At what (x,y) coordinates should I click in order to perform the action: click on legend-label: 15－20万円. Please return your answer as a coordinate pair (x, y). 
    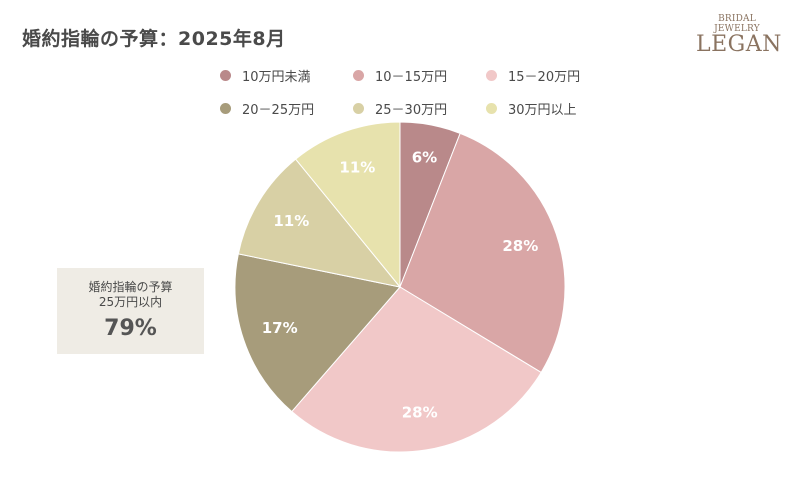
    Looking at the image, I should click on (544, 77).